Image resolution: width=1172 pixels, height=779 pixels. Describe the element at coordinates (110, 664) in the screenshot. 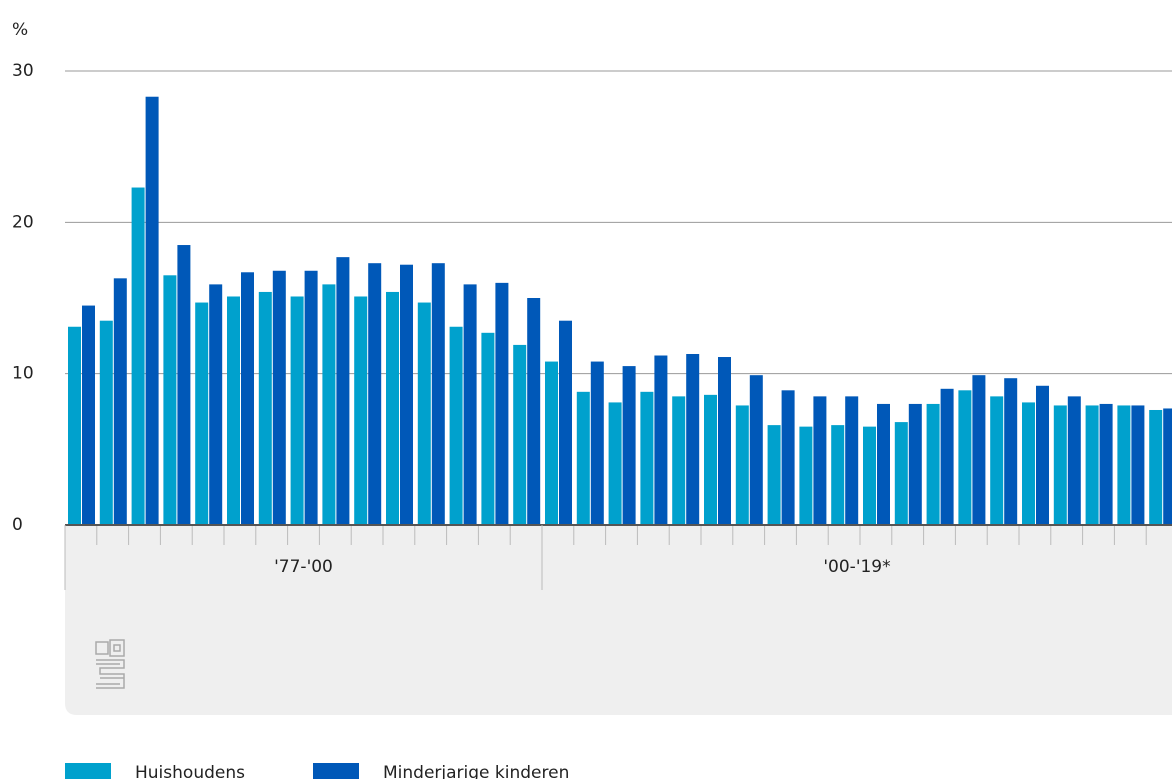

I see `cbs-logo` at that location.